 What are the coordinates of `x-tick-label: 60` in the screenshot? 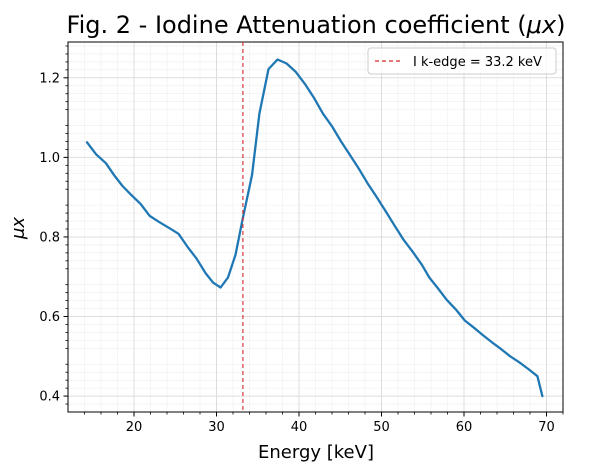 It's located at (464, 427).